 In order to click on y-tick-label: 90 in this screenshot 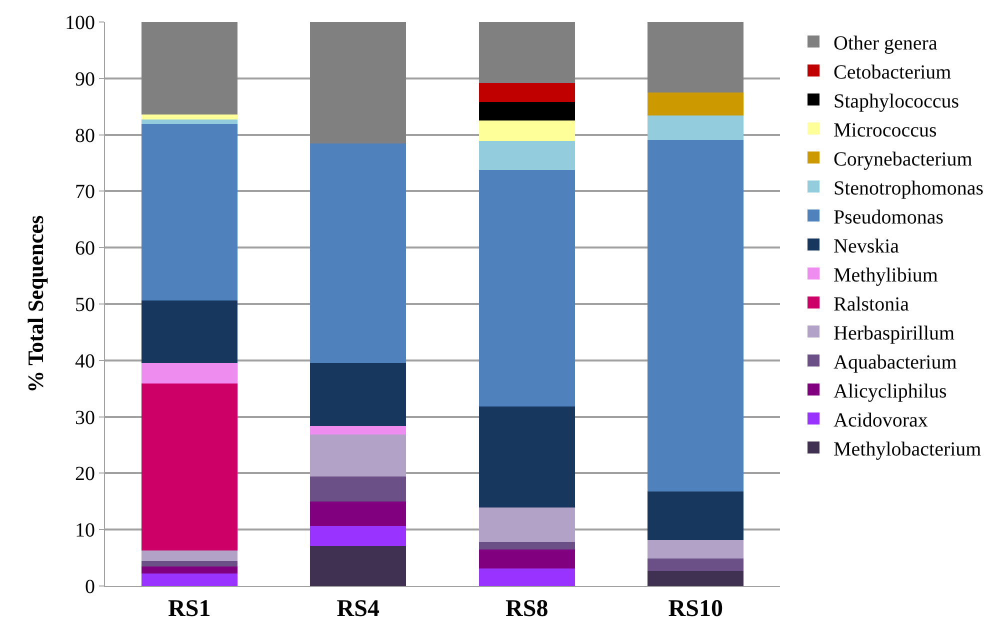, I will do `click(85, 79)`.